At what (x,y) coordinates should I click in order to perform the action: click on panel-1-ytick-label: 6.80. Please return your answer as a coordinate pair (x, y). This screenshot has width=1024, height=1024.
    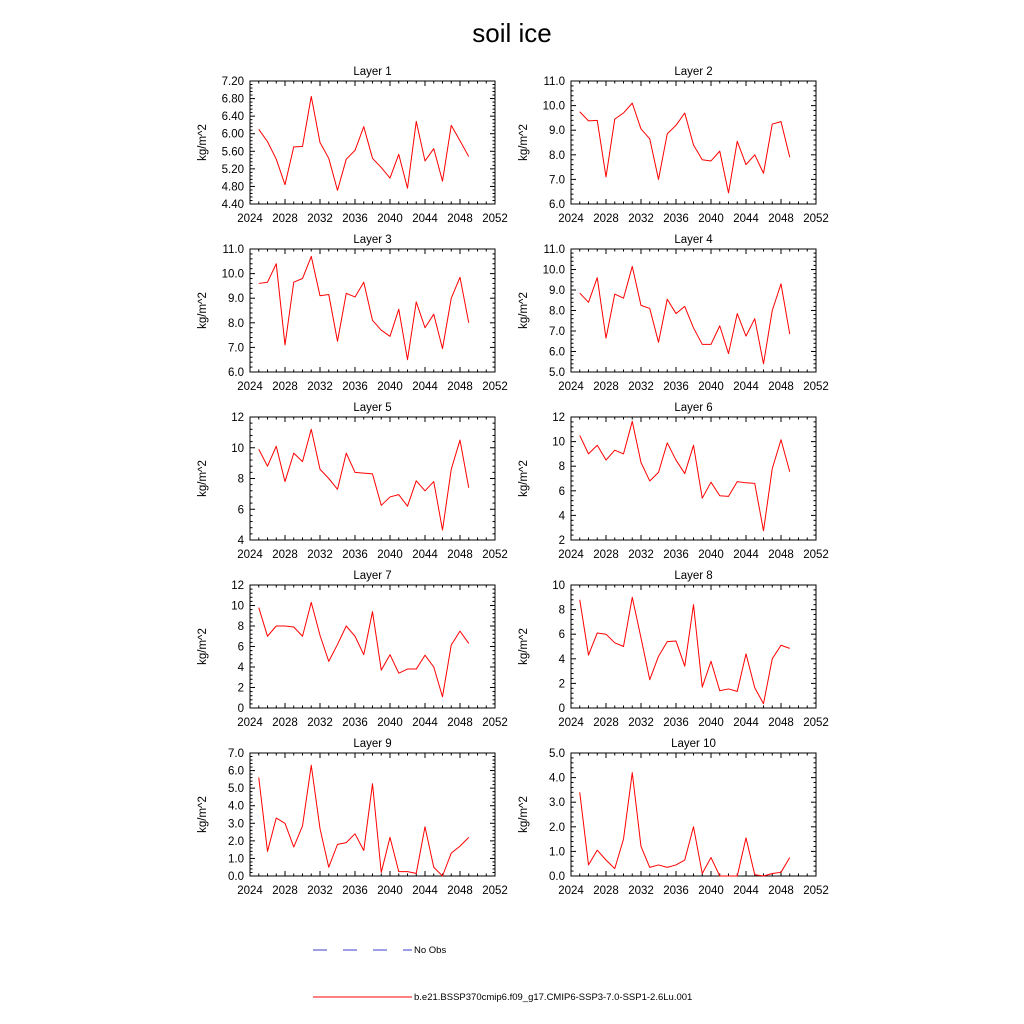
    Looking at the image, I should click on (233, 100).